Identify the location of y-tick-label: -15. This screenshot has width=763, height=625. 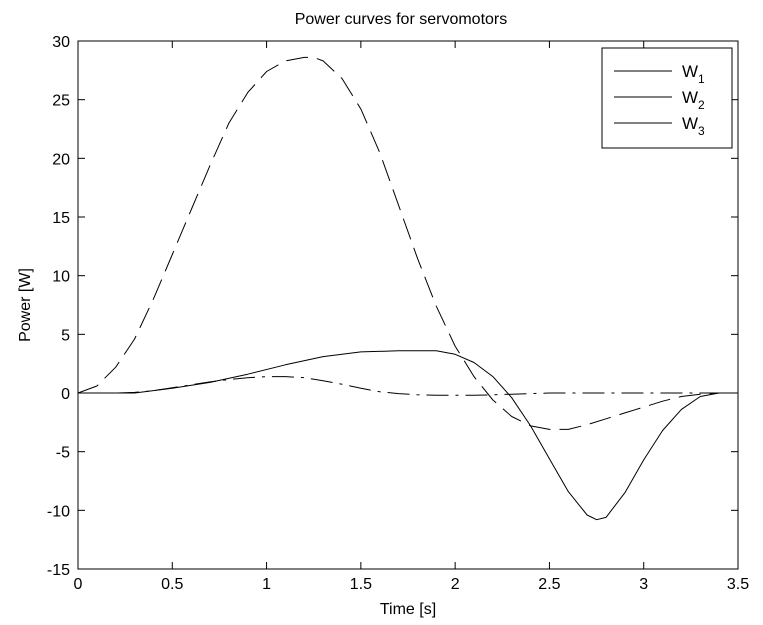
(58, 570).